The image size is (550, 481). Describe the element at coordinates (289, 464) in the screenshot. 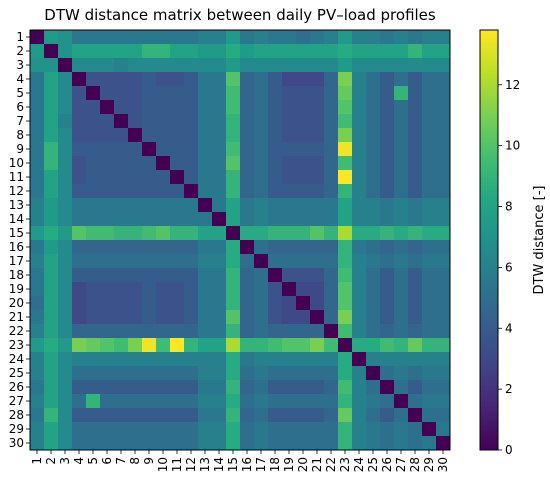

I see `x-tick-label: 19` at that location.